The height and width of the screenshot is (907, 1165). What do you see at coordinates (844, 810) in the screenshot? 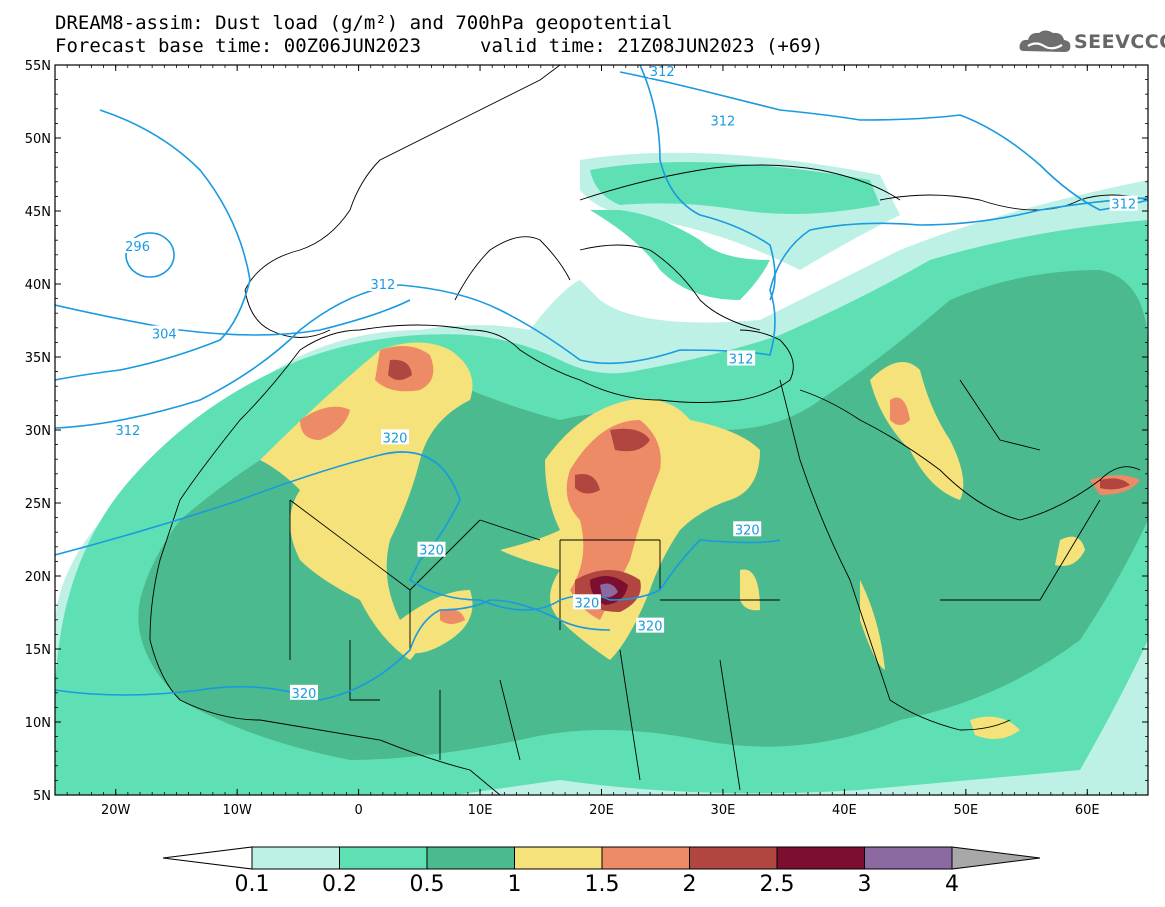
I see `lon-label: 40E` at bounding box center [844, 810].